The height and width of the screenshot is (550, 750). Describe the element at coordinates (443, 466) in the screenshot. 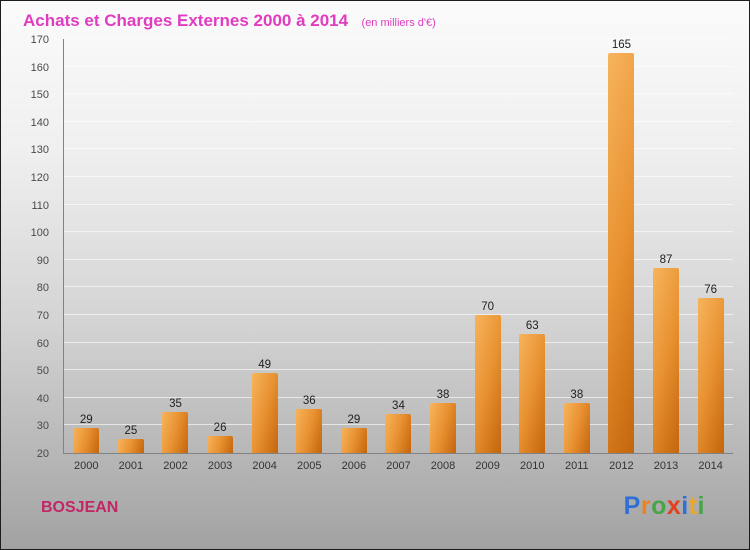

I see `x-tick-label: 2008` at that location.